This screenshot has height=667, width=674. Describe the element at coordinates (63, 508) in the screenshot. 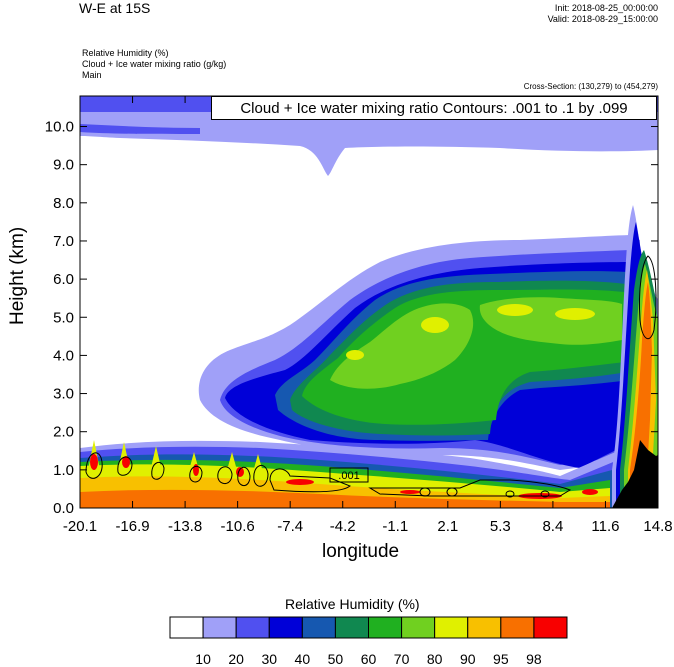

I see `y-tick-label: 0.0` at that location.